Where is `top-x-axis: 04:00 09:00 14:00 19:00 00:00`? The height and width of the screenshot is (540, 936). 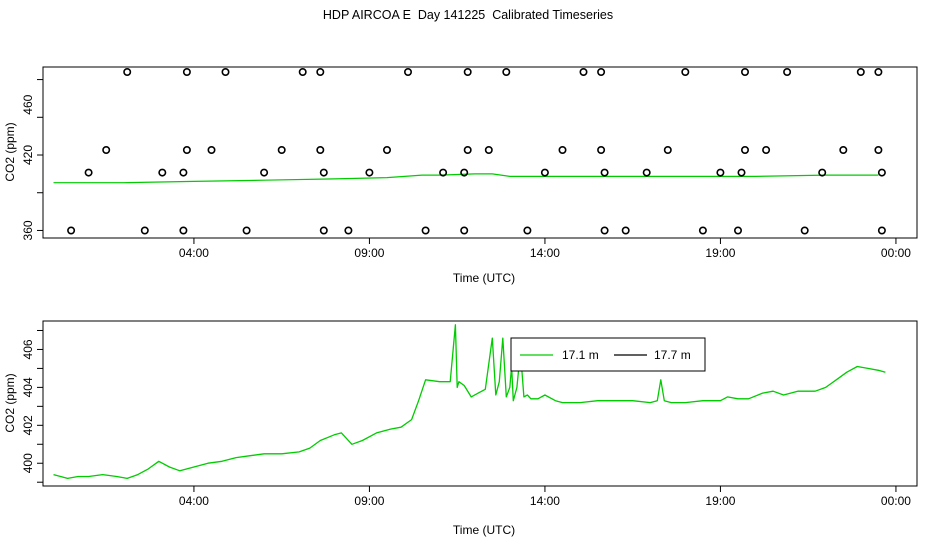
top-x-axis: 04:00 09:00 14:00 19:00 00:00 is located at coordinates (545, 249).